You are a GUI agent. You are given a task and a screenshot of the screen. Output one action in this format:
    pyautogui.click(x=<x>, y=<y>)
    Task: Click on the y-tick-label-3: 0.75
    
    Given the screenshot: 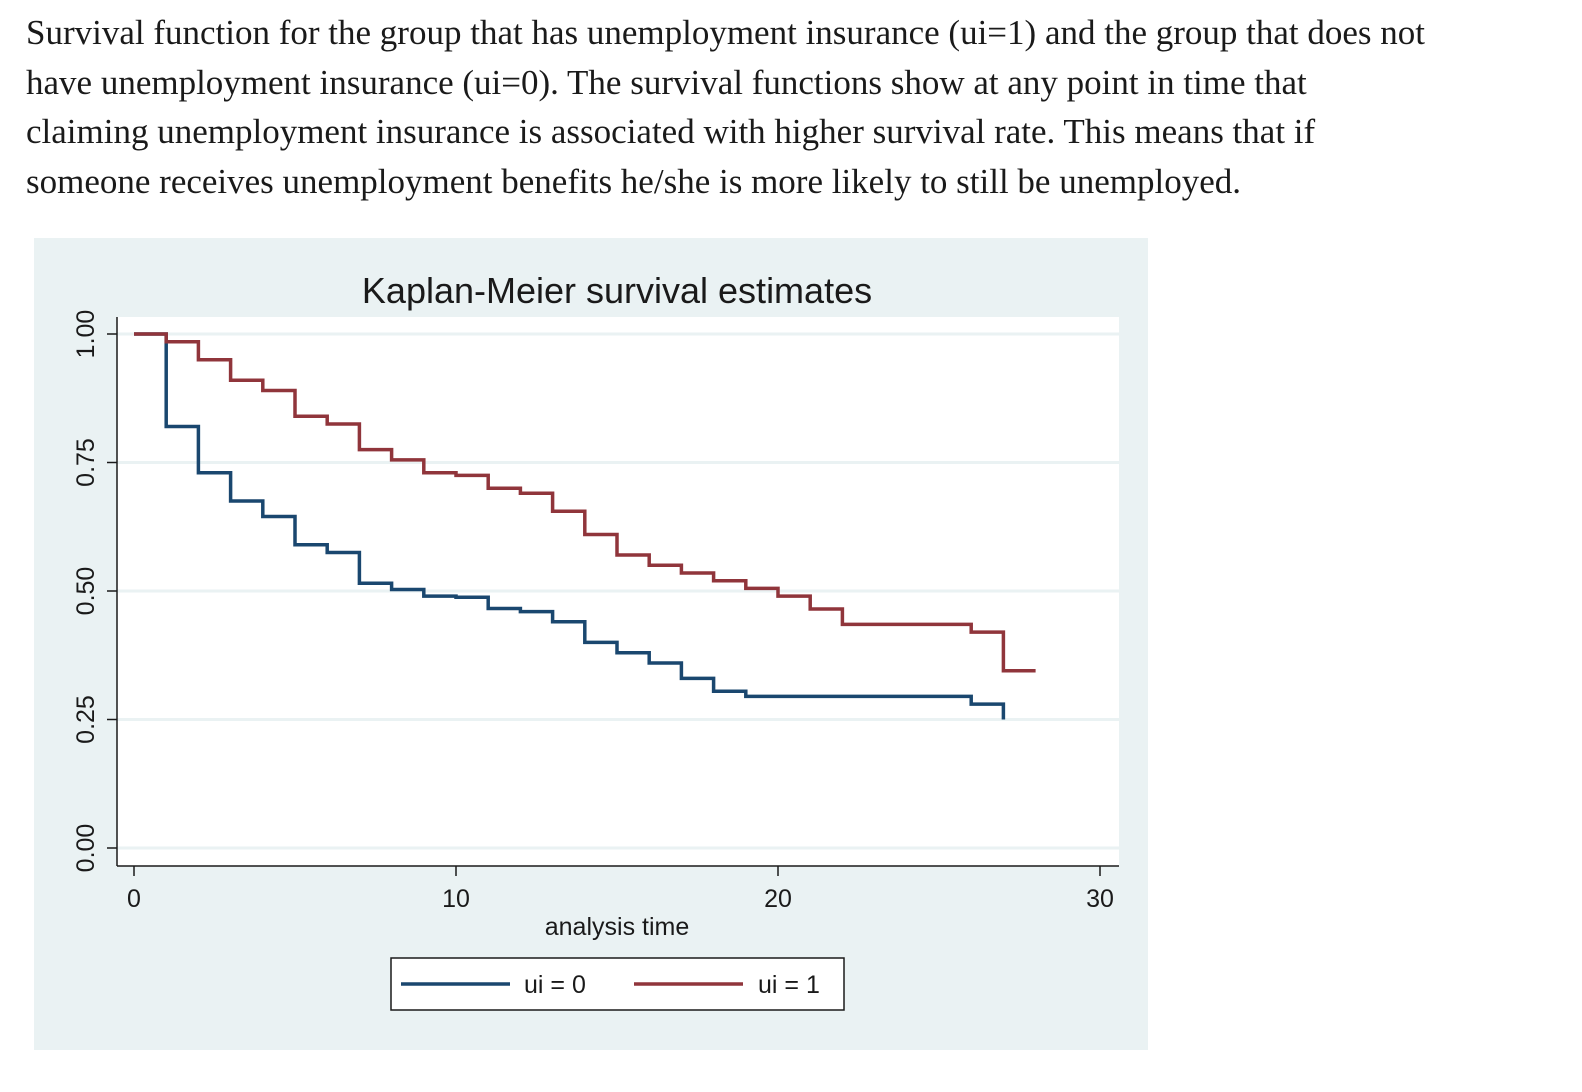 What is the action you would take?
    pyautogui.click(x=86, y=462)
    